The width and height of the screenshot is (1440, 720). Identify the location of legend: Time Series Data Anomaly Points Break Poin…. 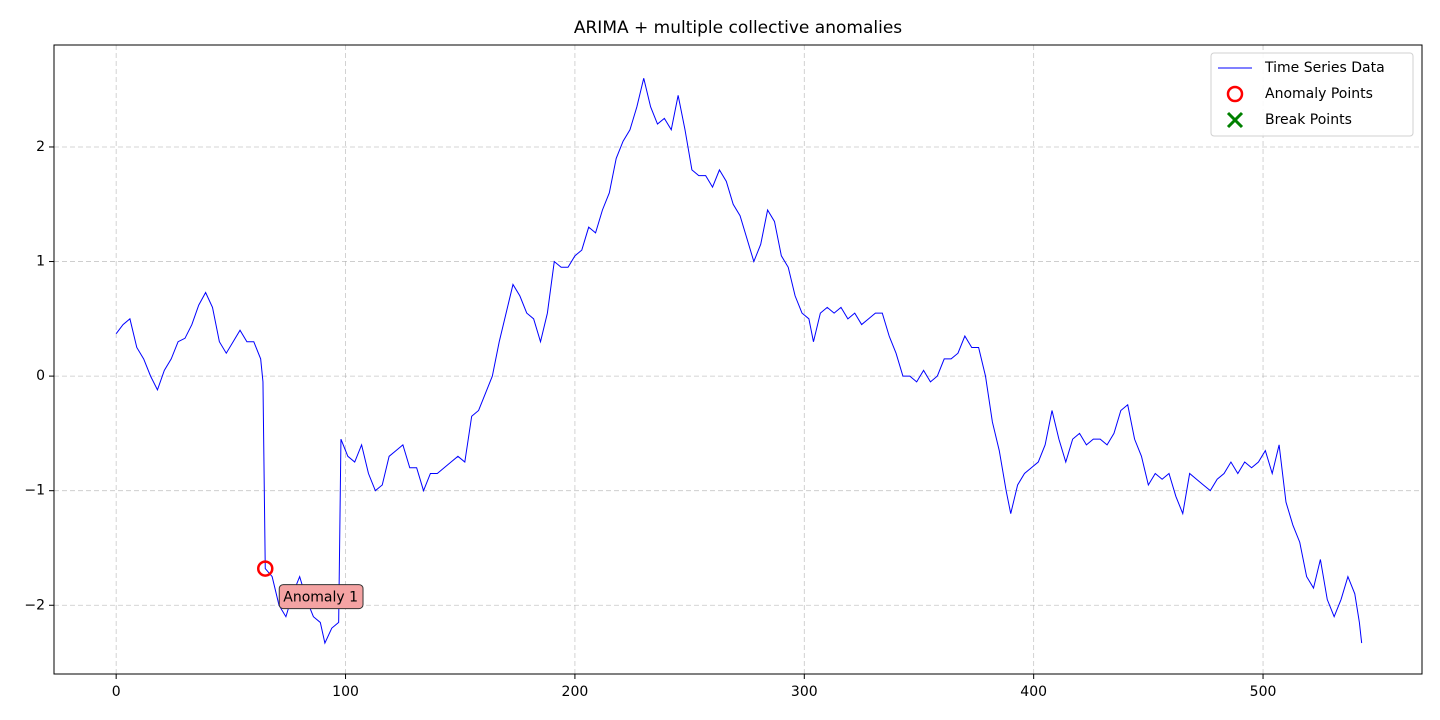
(1312, 94).